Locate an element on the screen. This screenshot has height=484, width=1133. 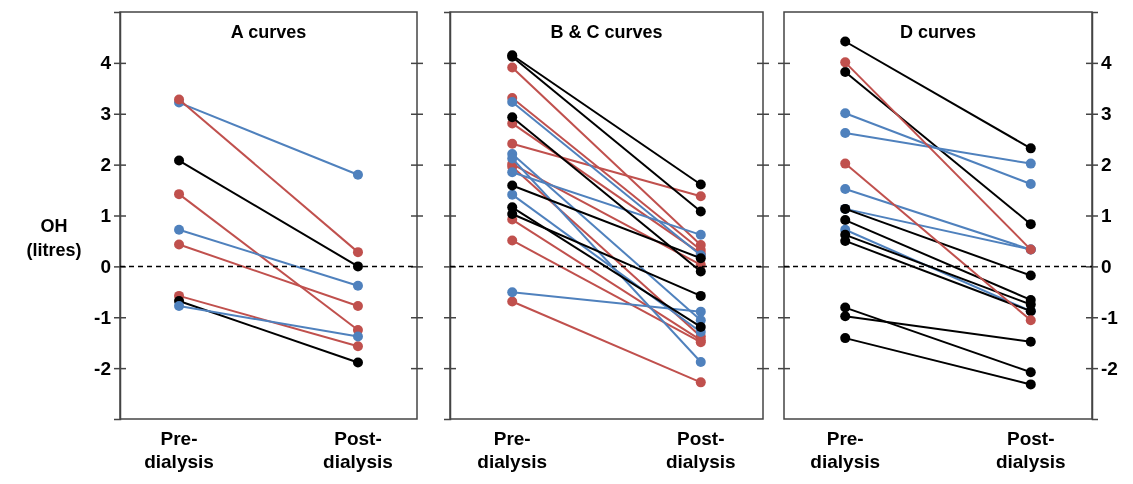
text: B & C curves is located at coordinates (606, 32).